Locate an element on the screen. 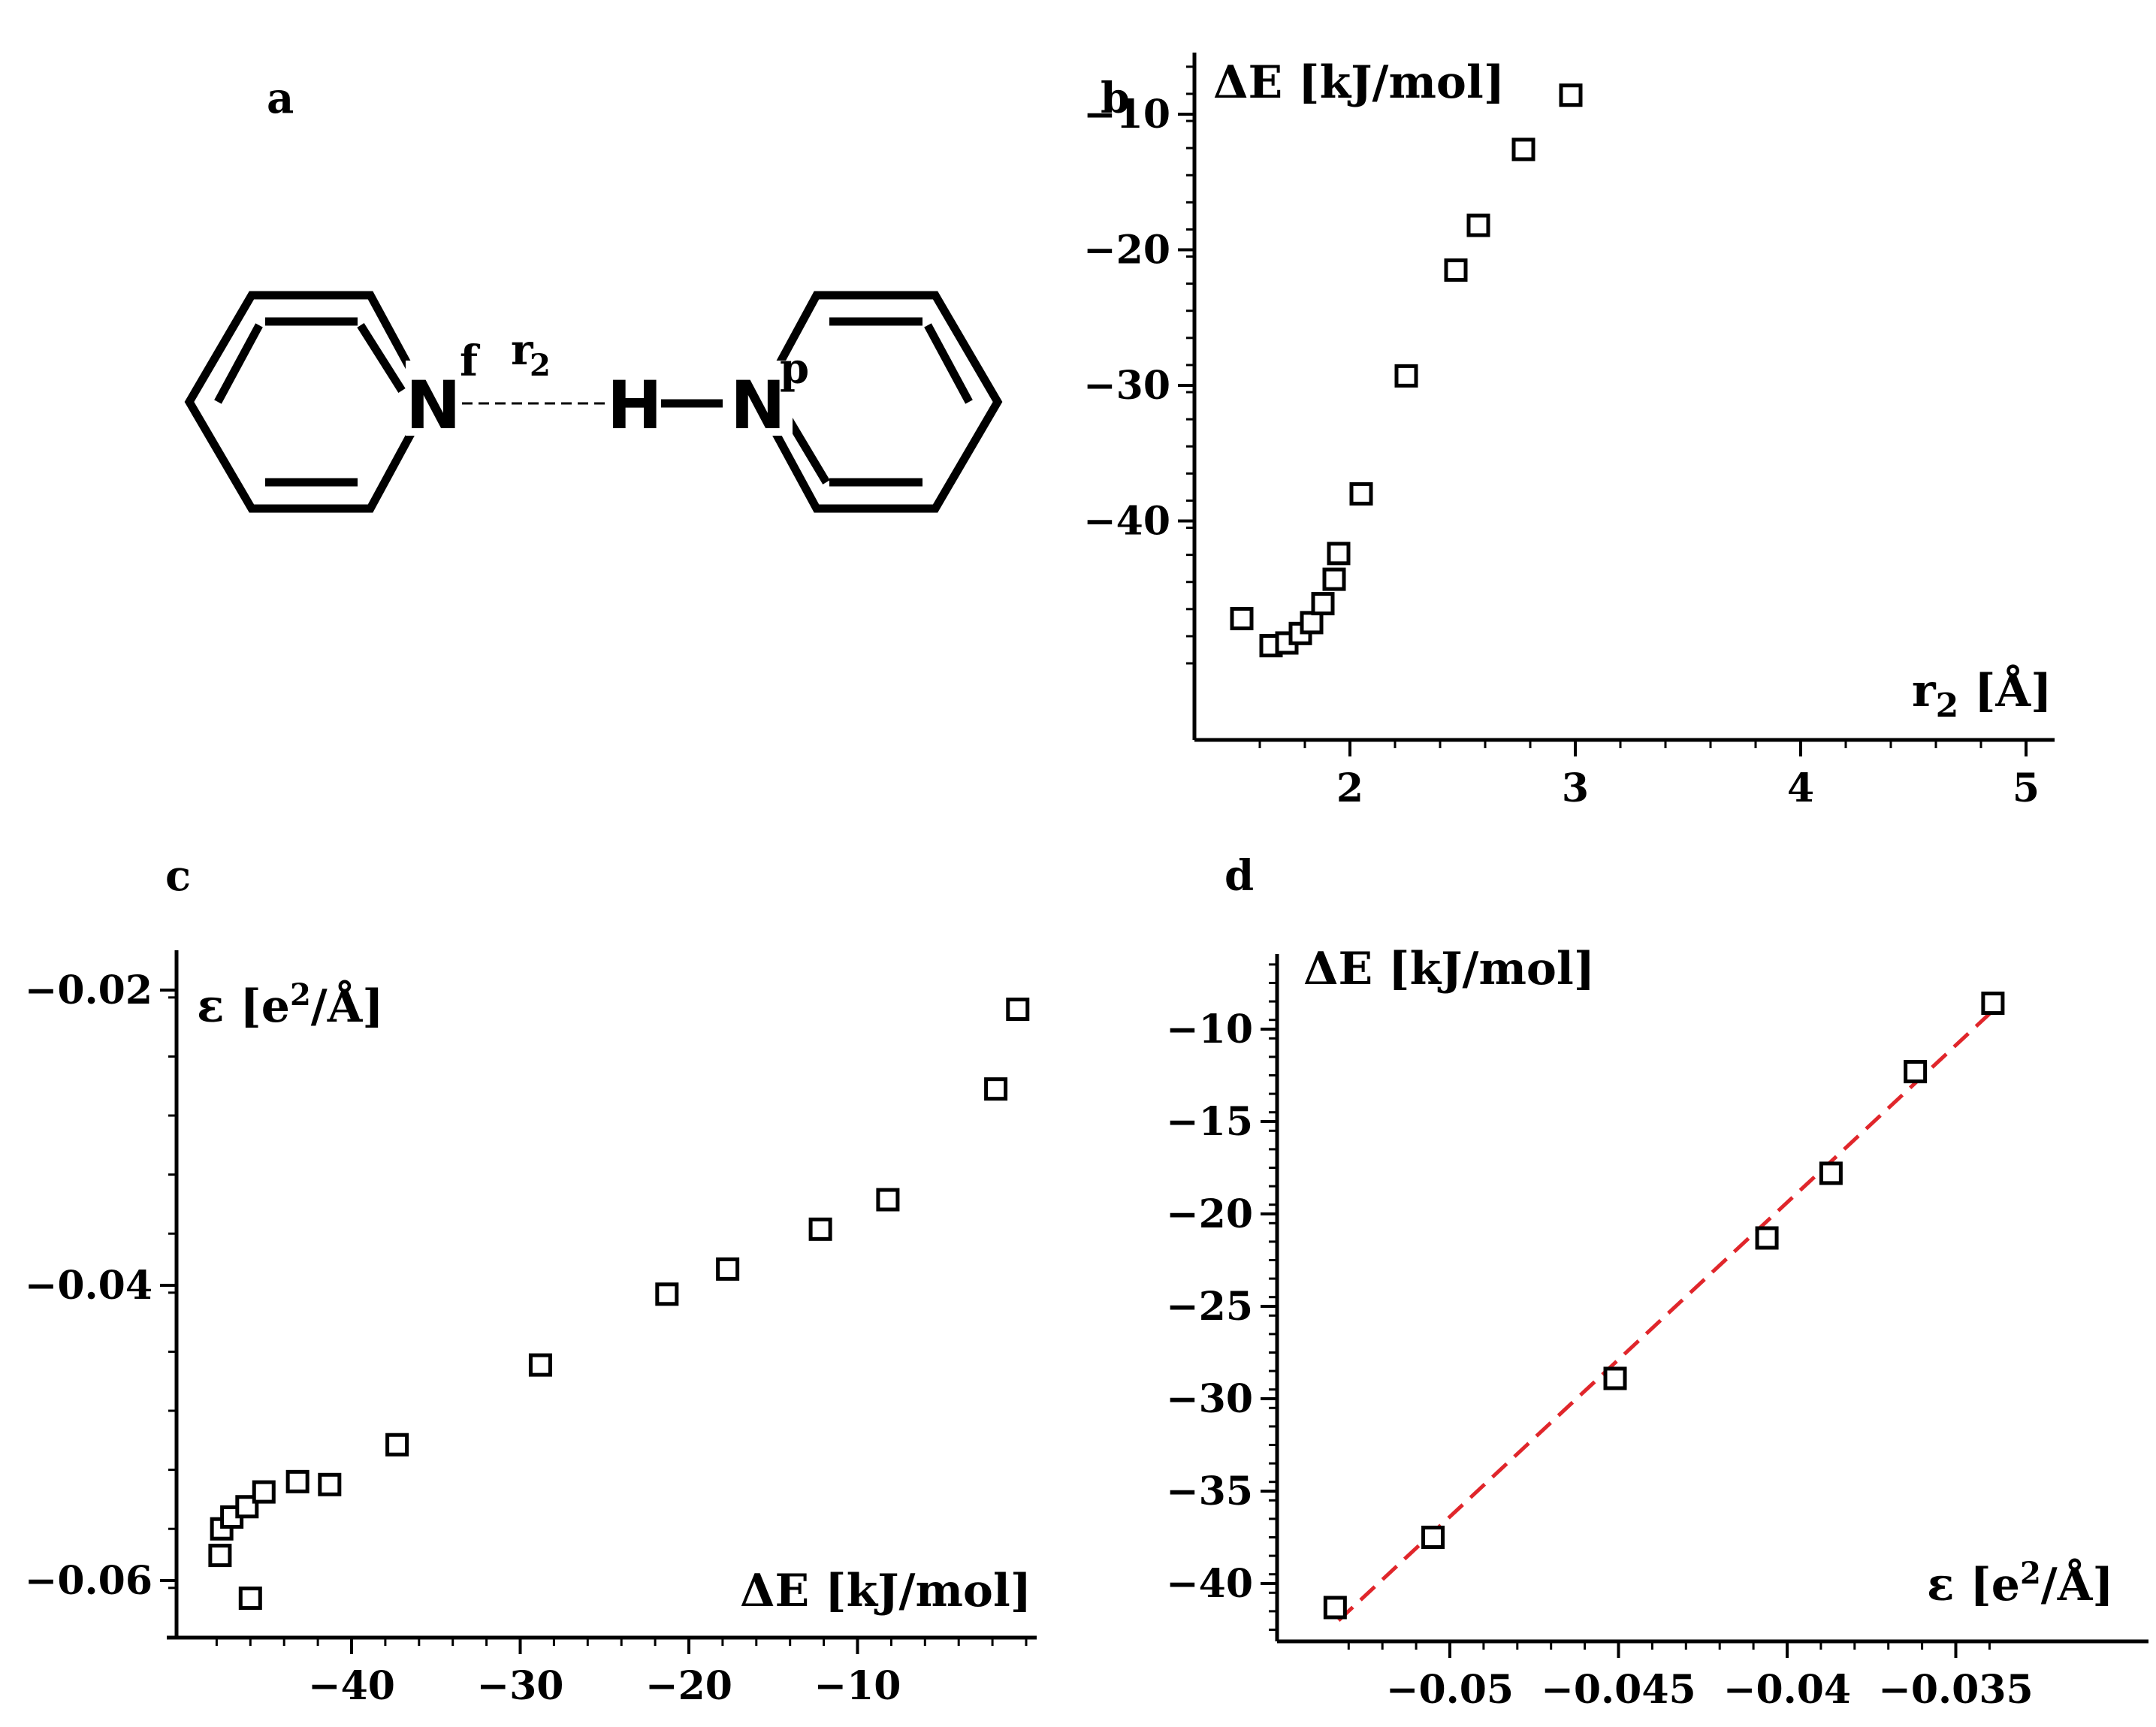 The width and height of the screenshot is (2156, 1727). chart-c-x-tick-label: −10 is located at coordinates (857, 1686).